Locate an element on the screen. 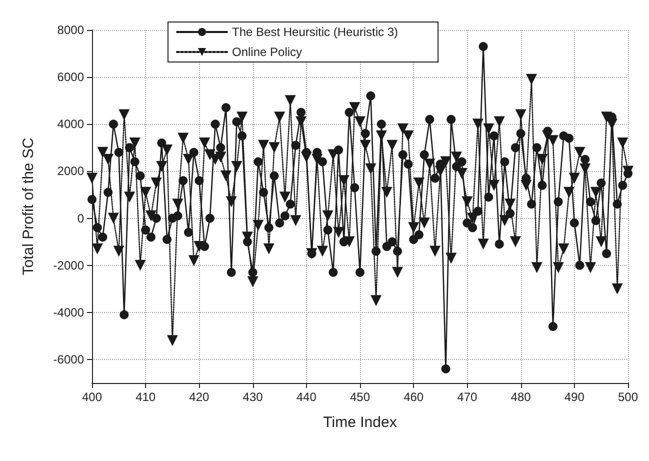  y-tick-label: 8000 is located at coordinates (70, 30).